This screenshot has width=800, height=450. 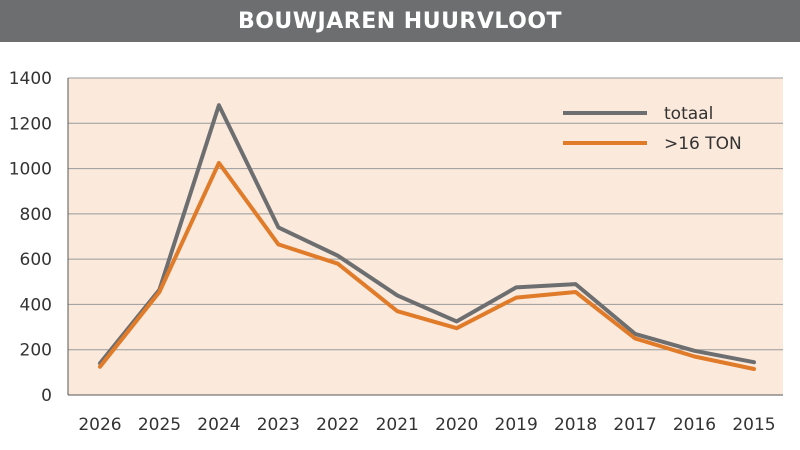 I want to click on x-tick-label: 2024, so click(x=218, y=425).